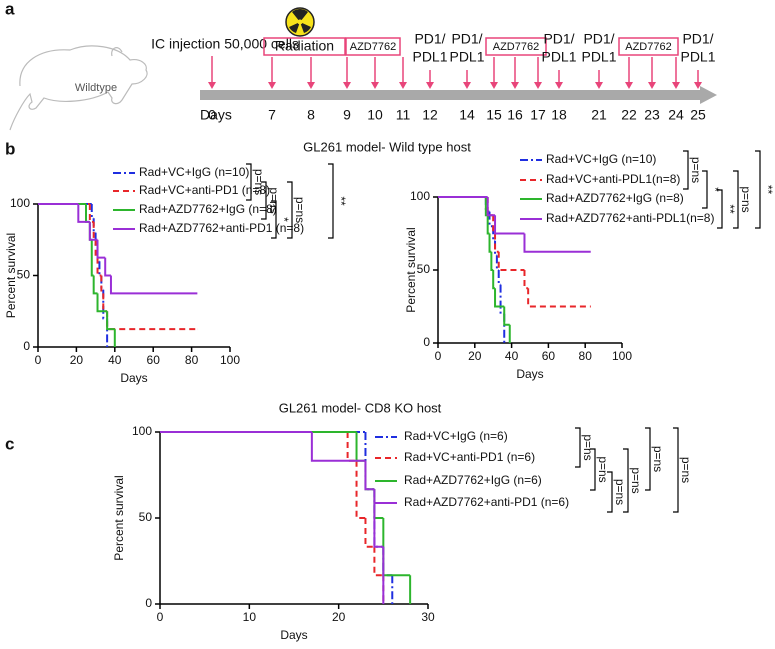  I want to click on timeline-day: 25, so click(698, 115).